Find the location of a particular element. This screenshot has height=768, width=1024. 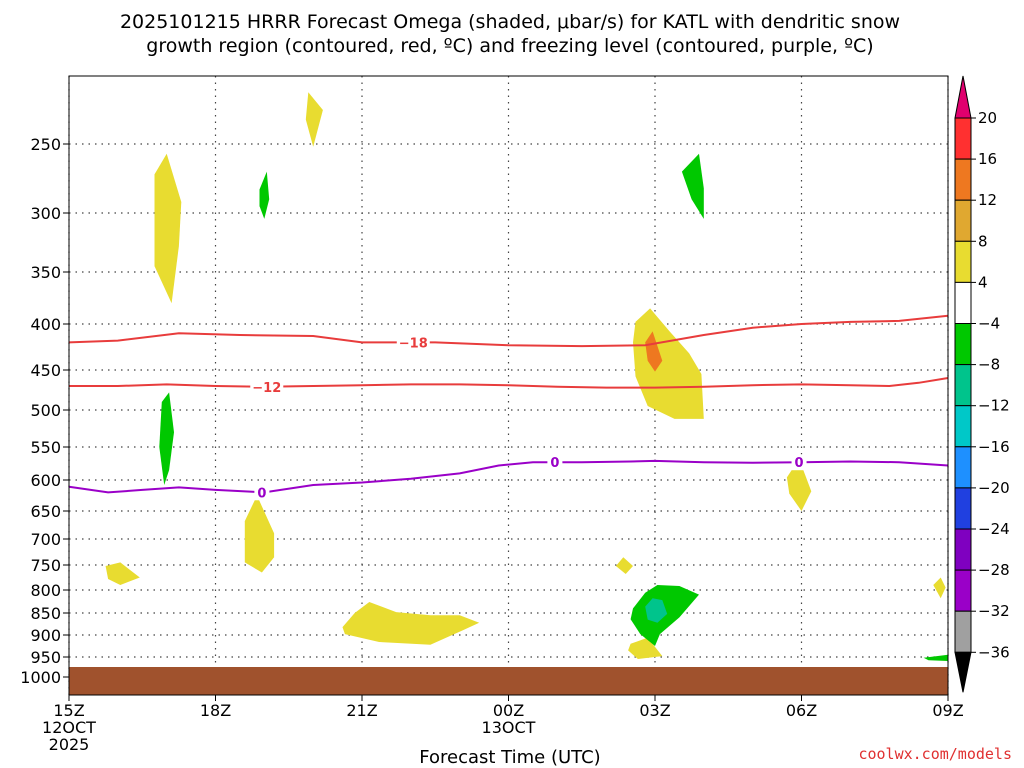

y-tick-label: 1000 is located at coordinates (40, 677).